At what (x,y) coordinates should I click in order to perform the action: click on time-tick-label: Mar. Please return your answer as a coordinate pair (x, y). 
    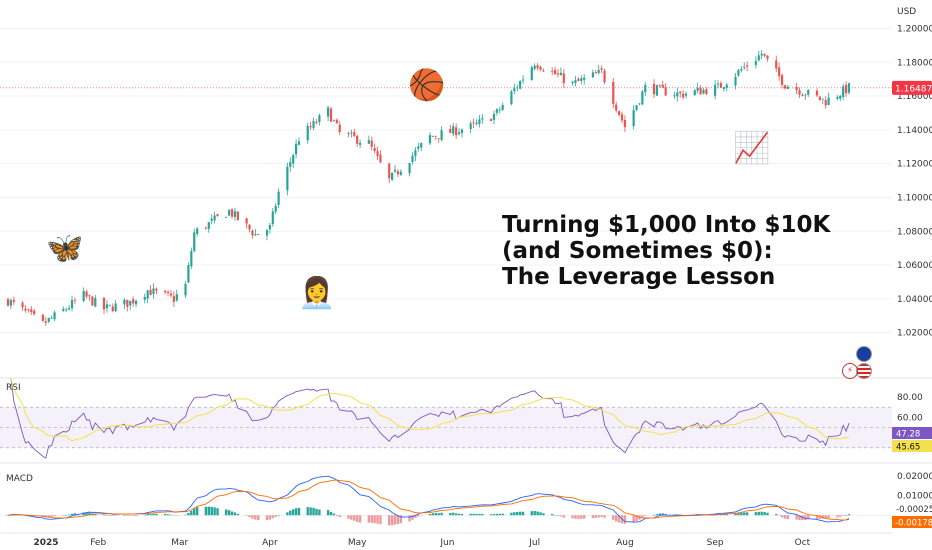
    Looking at the image, I should click on (179, 543).